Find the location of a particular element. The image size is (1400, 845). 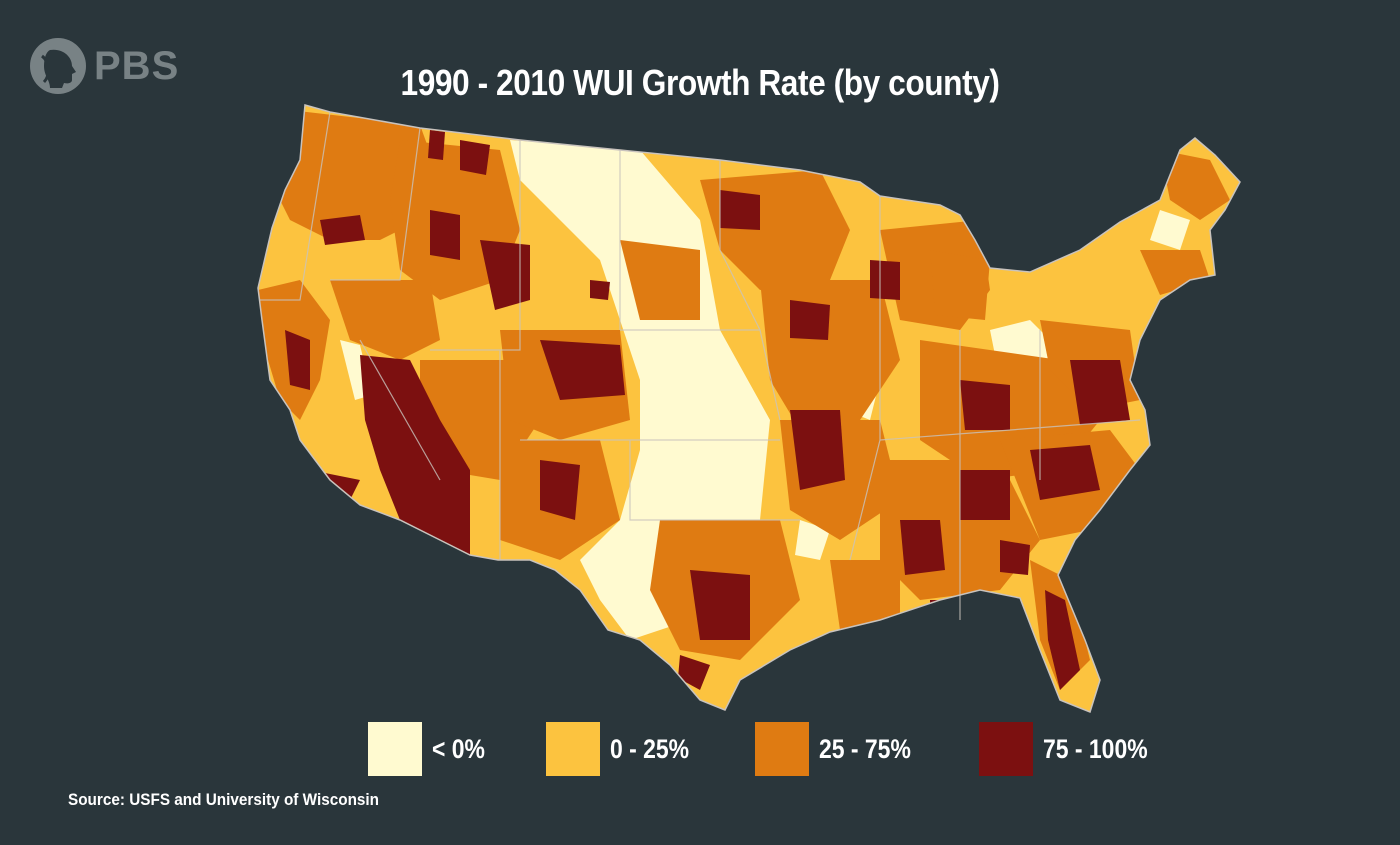

legend-item: < 0% is located at coordinates (431, 749).